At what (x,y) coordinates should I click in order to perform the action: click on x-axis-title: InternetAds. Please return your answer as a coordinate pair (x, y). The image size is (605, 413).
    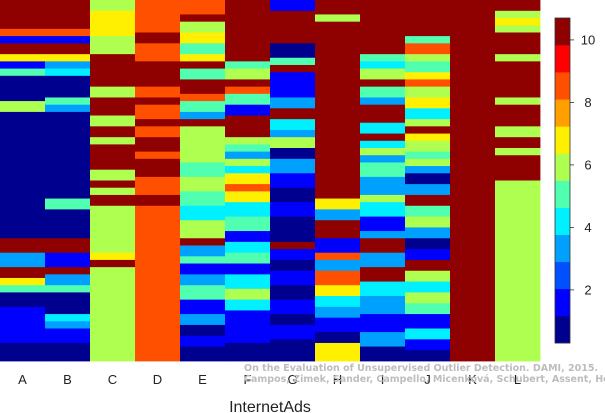
    Looking at the image, I should click on (270, 406).